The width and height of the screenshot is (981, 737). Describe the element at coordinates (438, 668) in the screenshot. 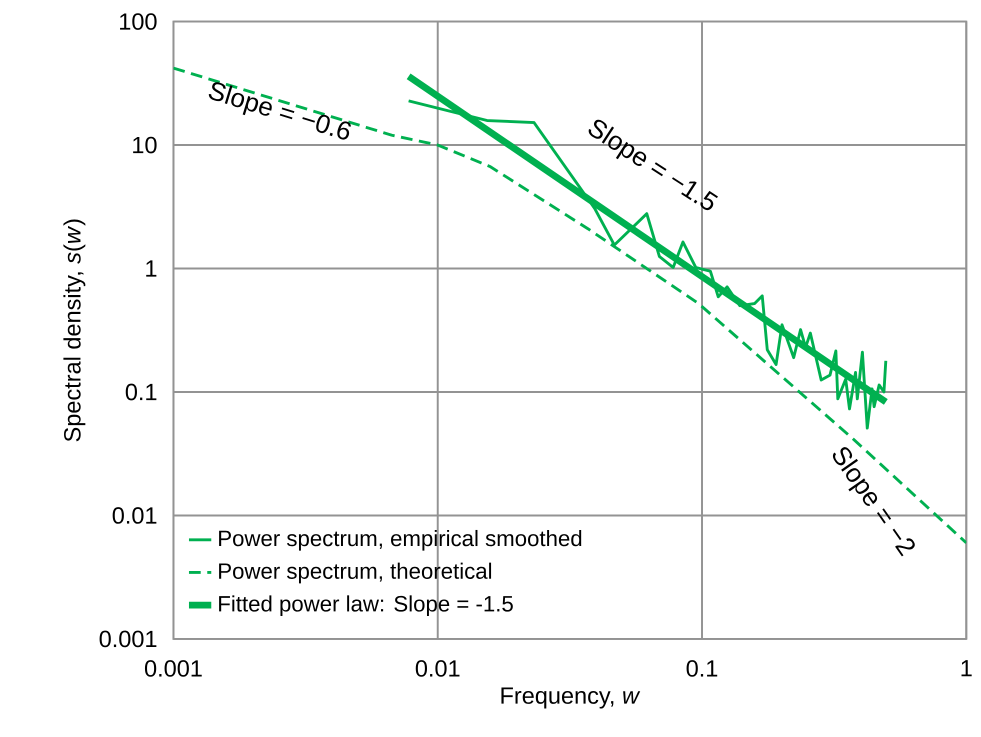

I see `x-tick-label: 0.01` at that location.